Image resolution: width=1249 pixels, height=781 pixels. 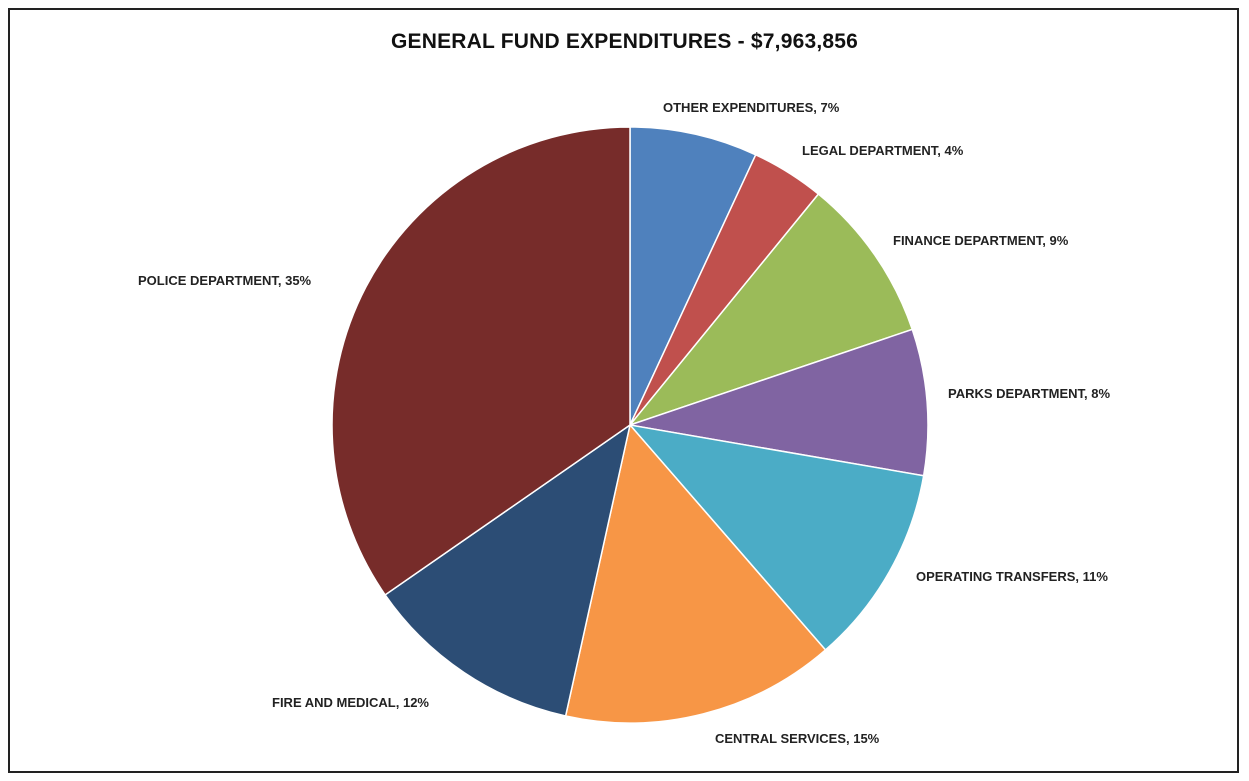 I want to click on pie-slice-police-department, so click(x=481, y=361).